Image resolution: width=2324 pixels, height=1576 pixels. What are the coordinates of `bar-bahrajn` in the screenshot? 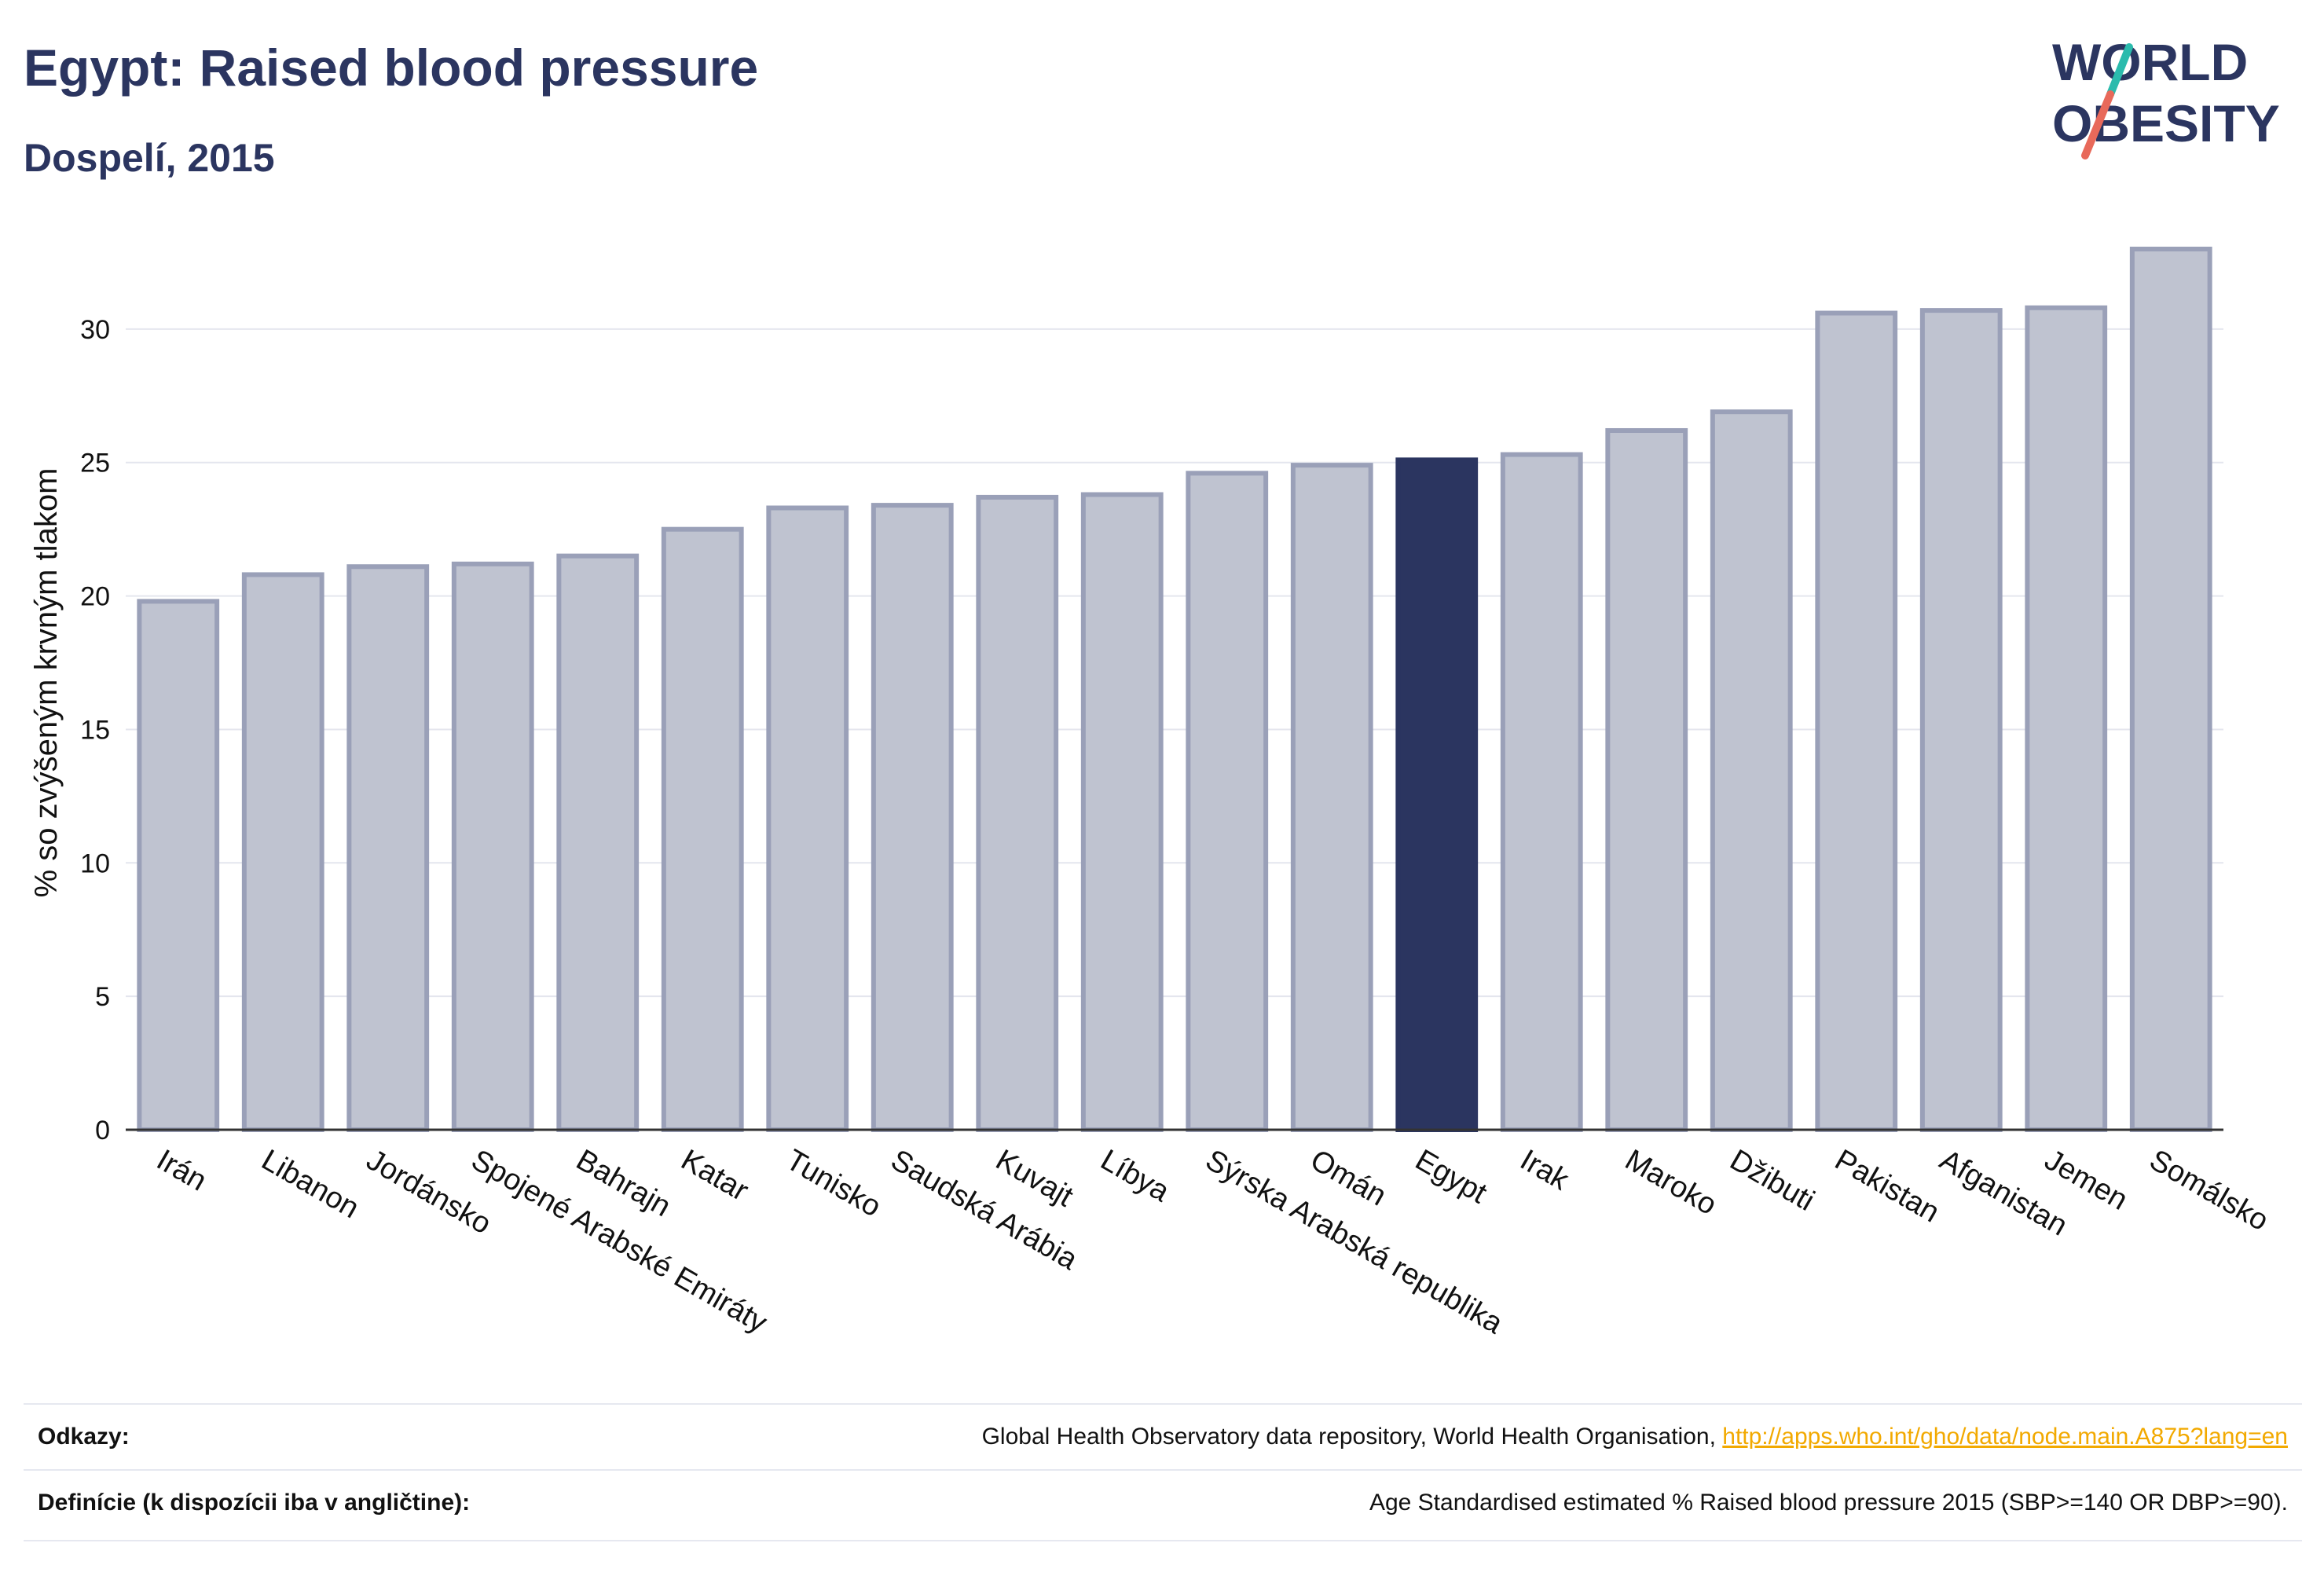 It's located at (598, 842).